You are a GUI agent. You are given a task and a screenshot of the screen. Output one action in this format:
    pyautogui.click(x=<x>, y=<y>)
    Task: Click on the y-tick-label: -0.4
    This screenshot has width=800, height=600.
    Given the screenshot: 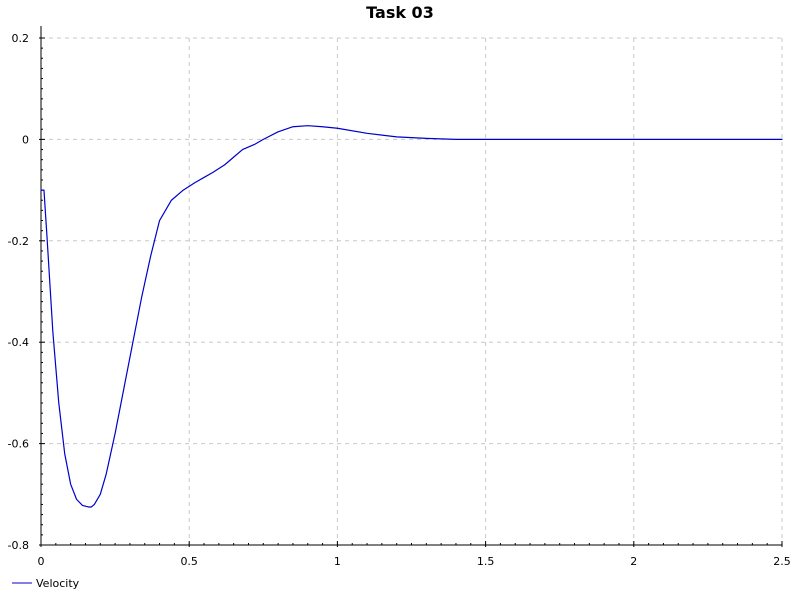 What is the action you would take?
    pyautogui.click(x=18, y=342)
    